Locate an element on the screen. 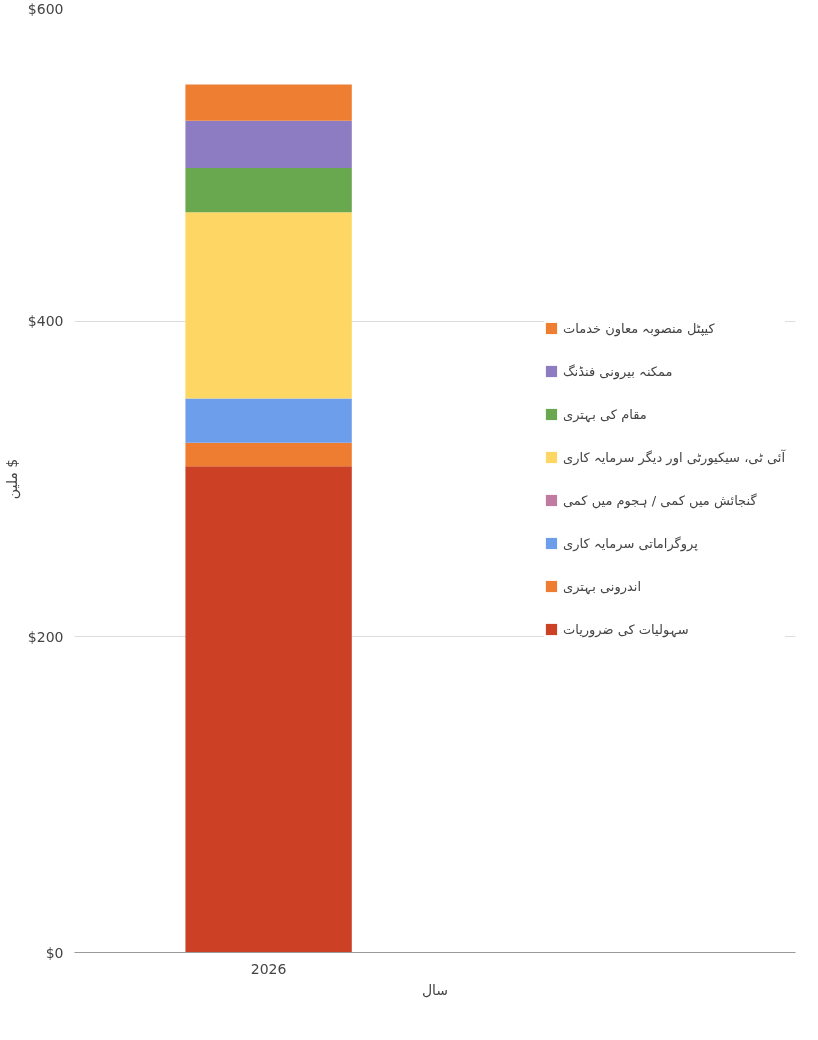 The width and height of the screenshot is (818, 1040). legend-label: مقام کی بہتری is located at coordinates (604, 414).